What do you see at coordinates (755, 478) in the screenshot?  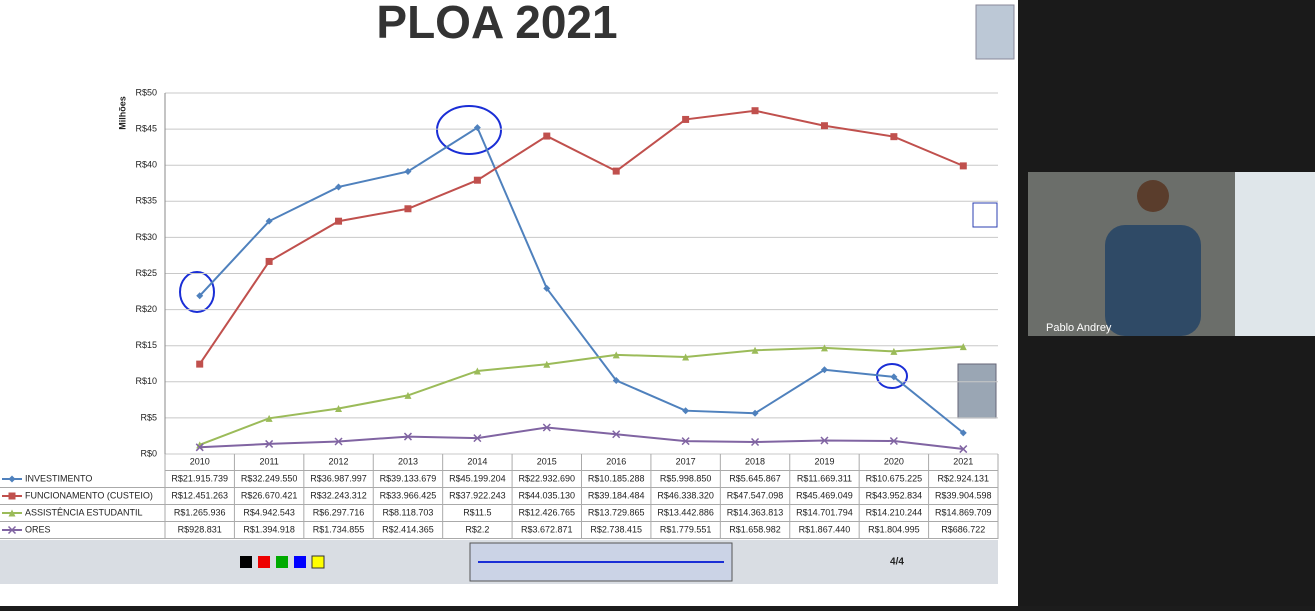 I see `table-cell: R$5.645.867` at bounding box center [755, 478].